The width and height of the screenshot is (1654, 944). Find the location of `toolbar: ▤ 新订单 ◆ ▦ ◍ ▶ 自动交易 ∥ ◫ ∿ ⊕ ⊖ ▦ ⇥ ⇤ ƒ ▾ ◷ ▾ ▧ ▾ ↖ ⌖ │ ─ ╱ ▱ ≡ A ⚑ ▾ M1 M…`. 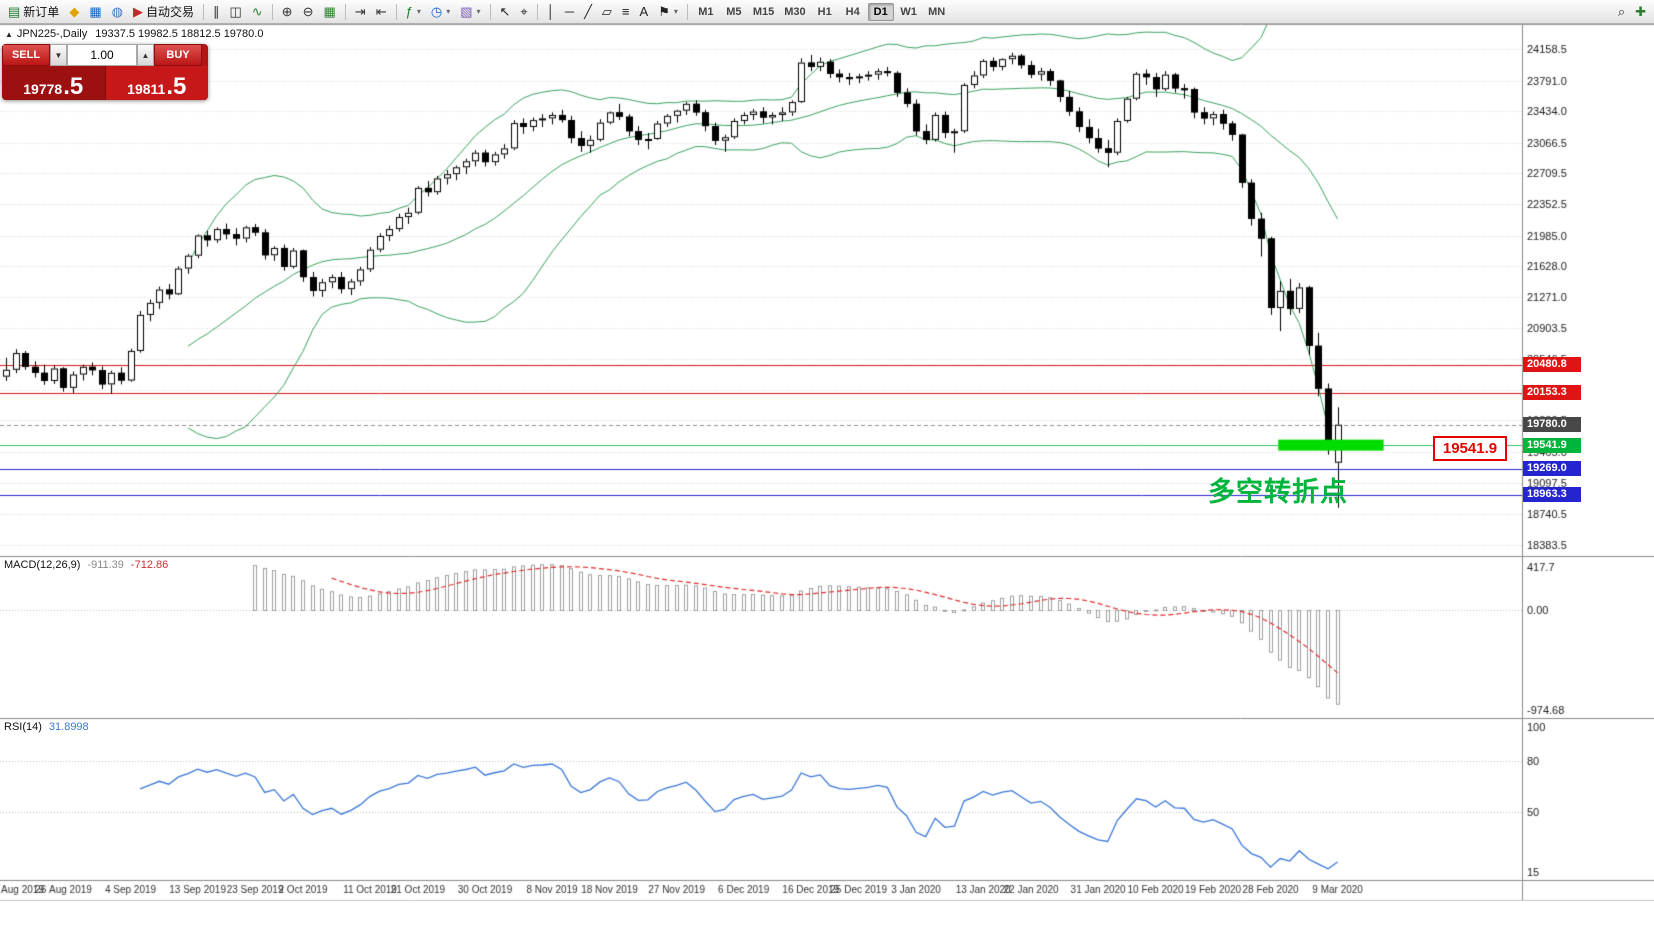

toolbar: ▤ 新订单 ◆ ▦ ◍ ▶ 自动交易 ∥ ◫ ∿ ⊕ ⊖ ▦ ⇥ ⇤ ƒ ▾ ◷ ▾ ▧ ▾ ↖ ⌖ │ ─ ╱ ▱ ≡ A ⚑ ▾ M1 M… is located at coordinates (827, 12).